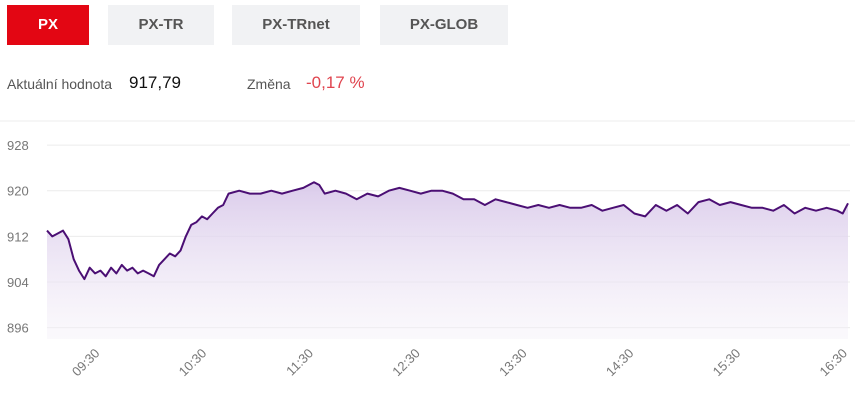  What do you see at coordinates (459, 363) in the screenshot?
I see `x-axis-labels: 09:30 10:30 11:30 12:30 13:30 14:30 15:30 16:30` at bounding box center [459, 363].